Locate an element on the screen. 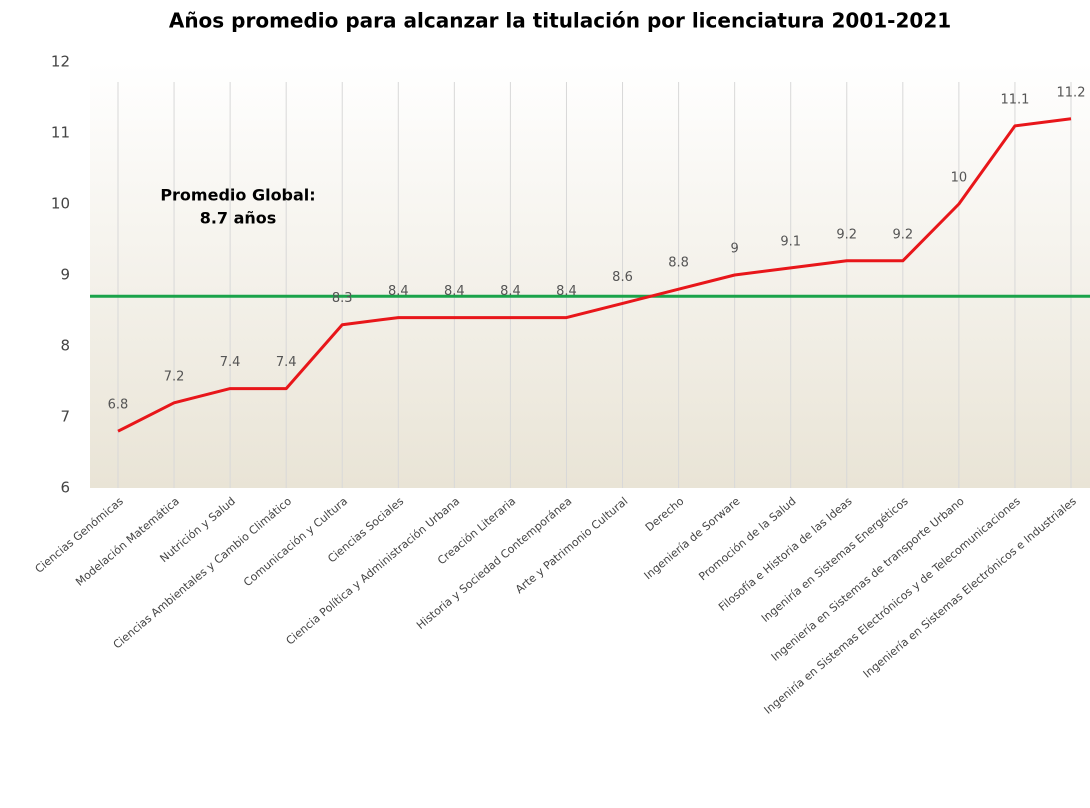  y-tick-label: 11 is located at coordinates (60, 133).